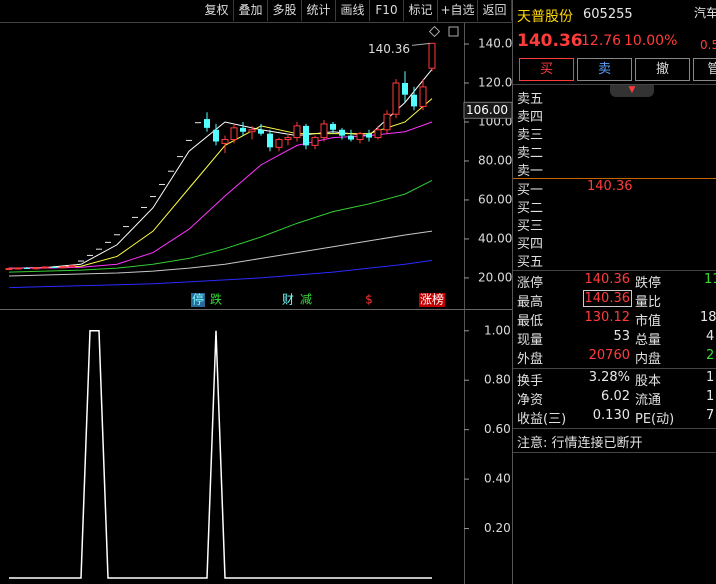 The image size is (716, 584). What do you see at coordinates (497, 380) in the screenshot?
I see `y-tick-label: 0.80` at bounding box center [497, 380].